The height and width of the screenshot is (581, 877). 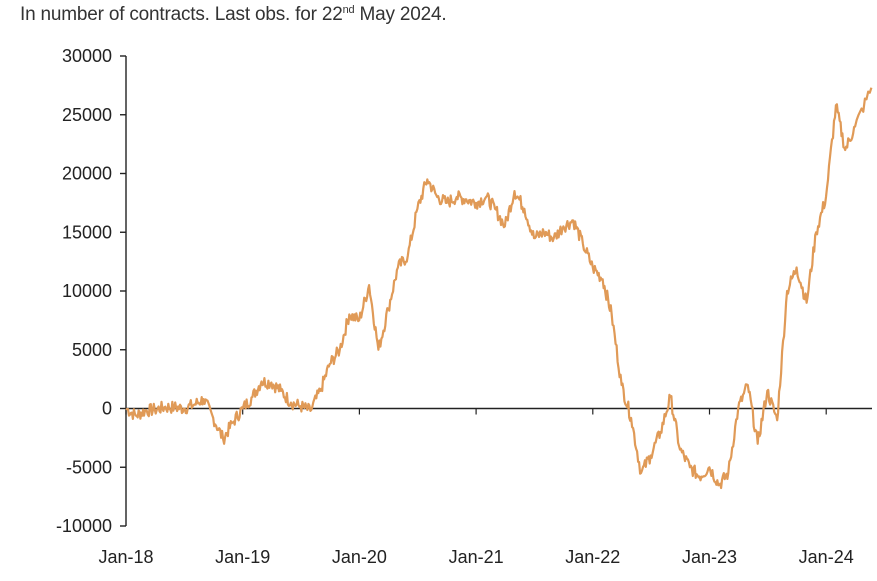 What do you see at coordinates (92, 350) in the screenshot?
I see `y-tick-label: 5000` at bounding box center [92, 350].